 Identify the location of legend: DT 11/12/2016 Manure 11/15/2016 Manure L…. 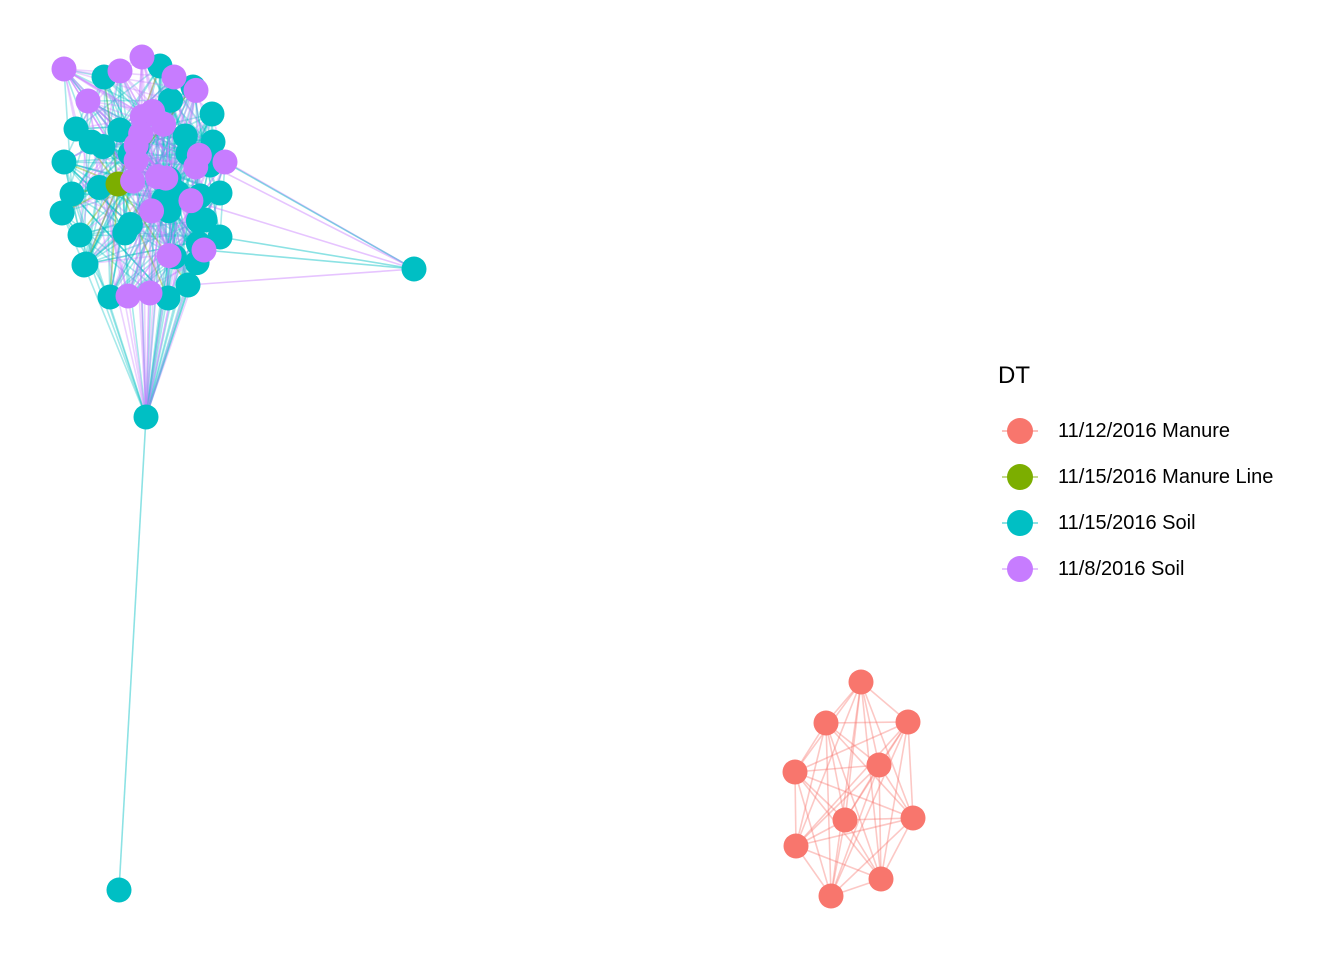
(1135, 477).